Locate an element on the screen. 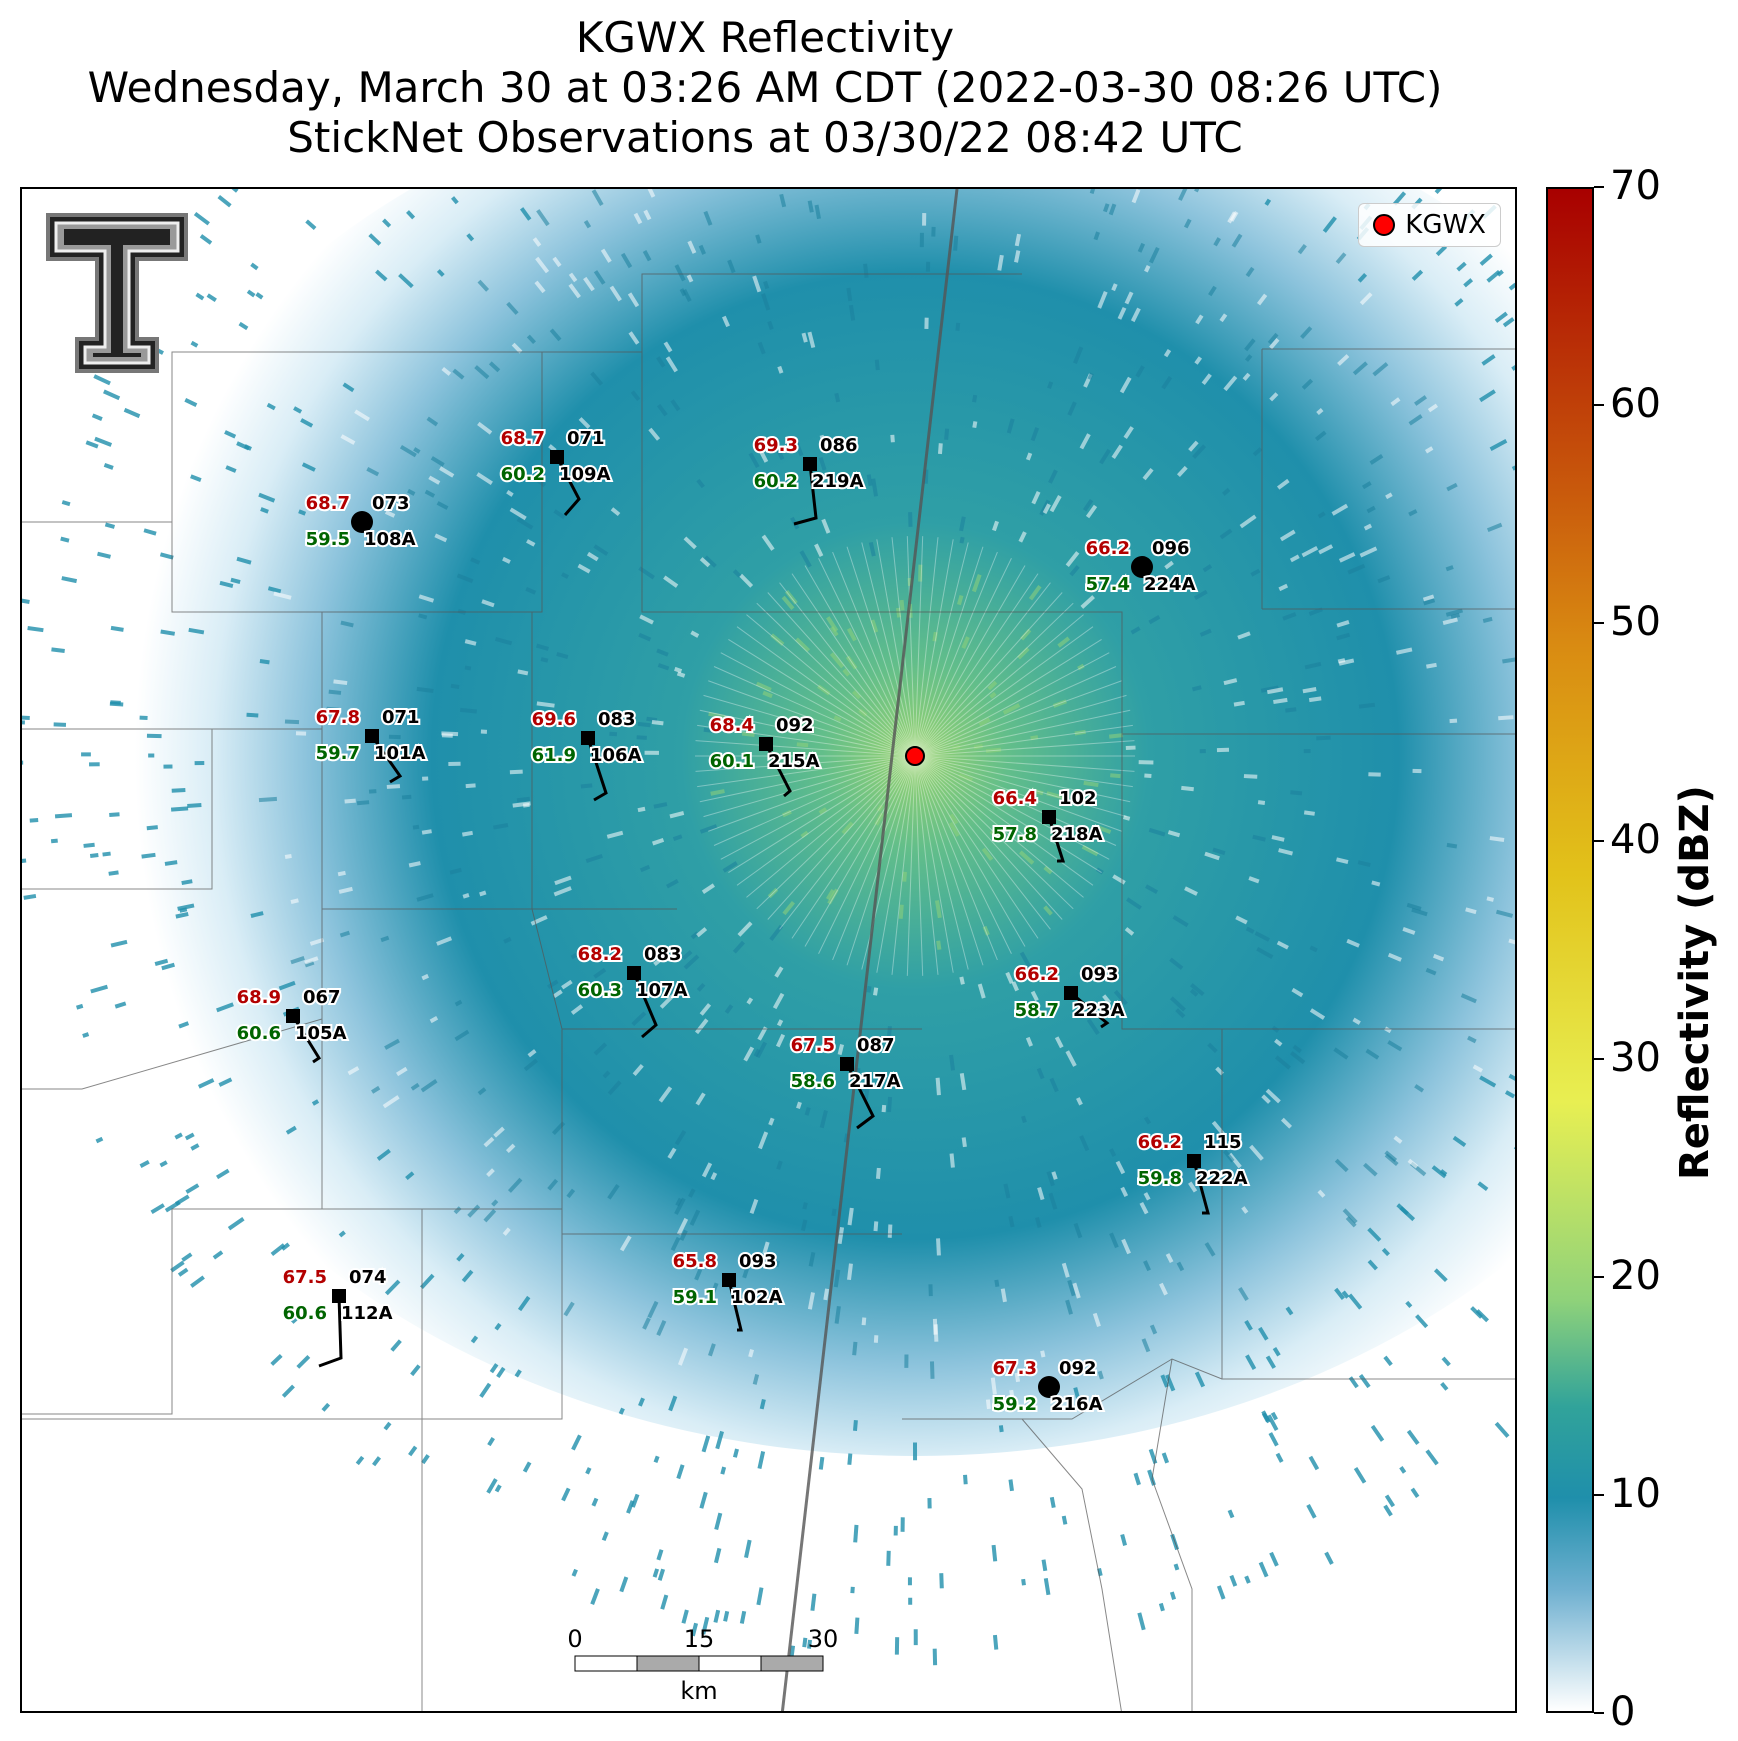 This screenshot has height=1741, width=1738. radar-site-marker is located at coordinates (915, 756).